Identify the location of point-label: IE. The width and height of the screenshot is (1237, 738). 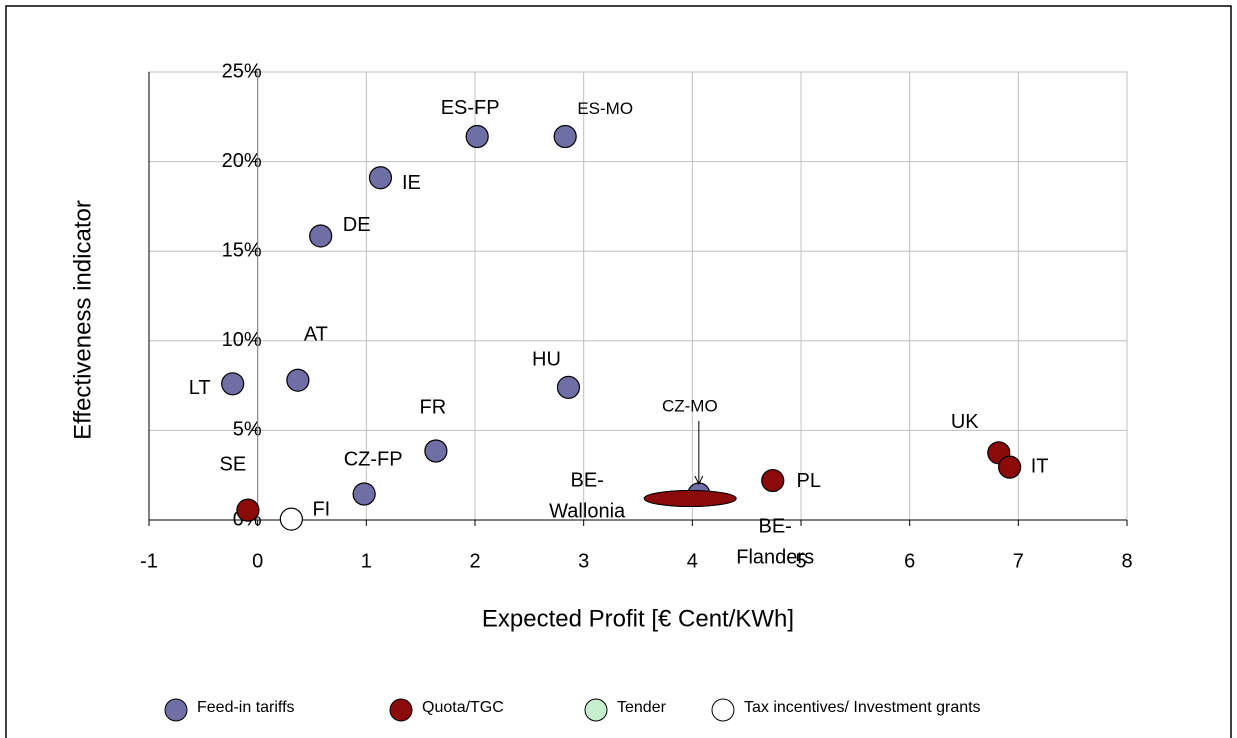
(411, 183).